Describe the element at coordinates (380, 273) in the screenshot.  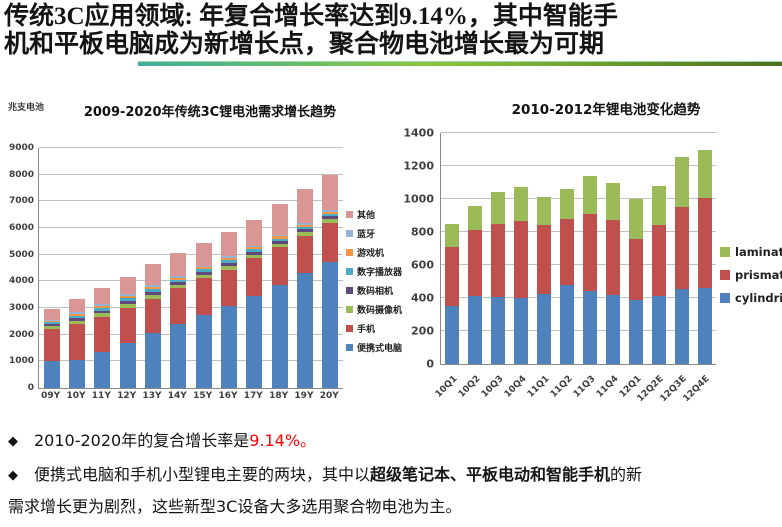
I see `legend-label: 数字播放器` at that location.